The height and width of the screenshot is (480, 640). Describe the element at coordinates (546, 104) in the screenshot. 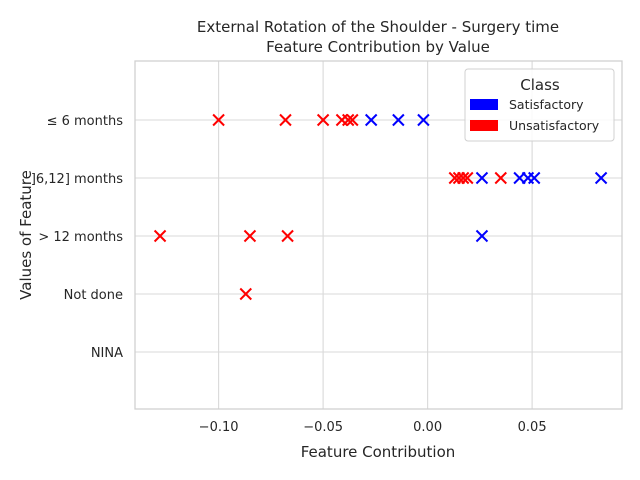

I see `legend-label-satisfactory: Satisfactory` at that location.